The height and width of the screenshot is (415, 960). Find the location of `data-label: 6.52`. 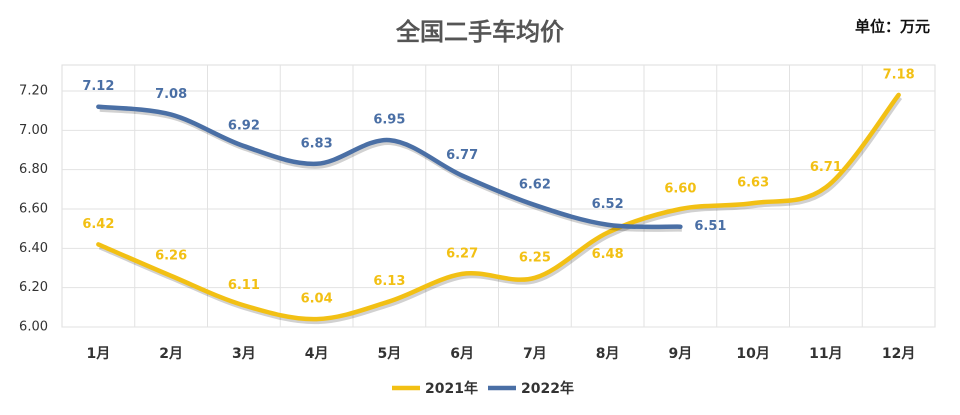

data-label: 6.52 is located at coordinates (608, 204).